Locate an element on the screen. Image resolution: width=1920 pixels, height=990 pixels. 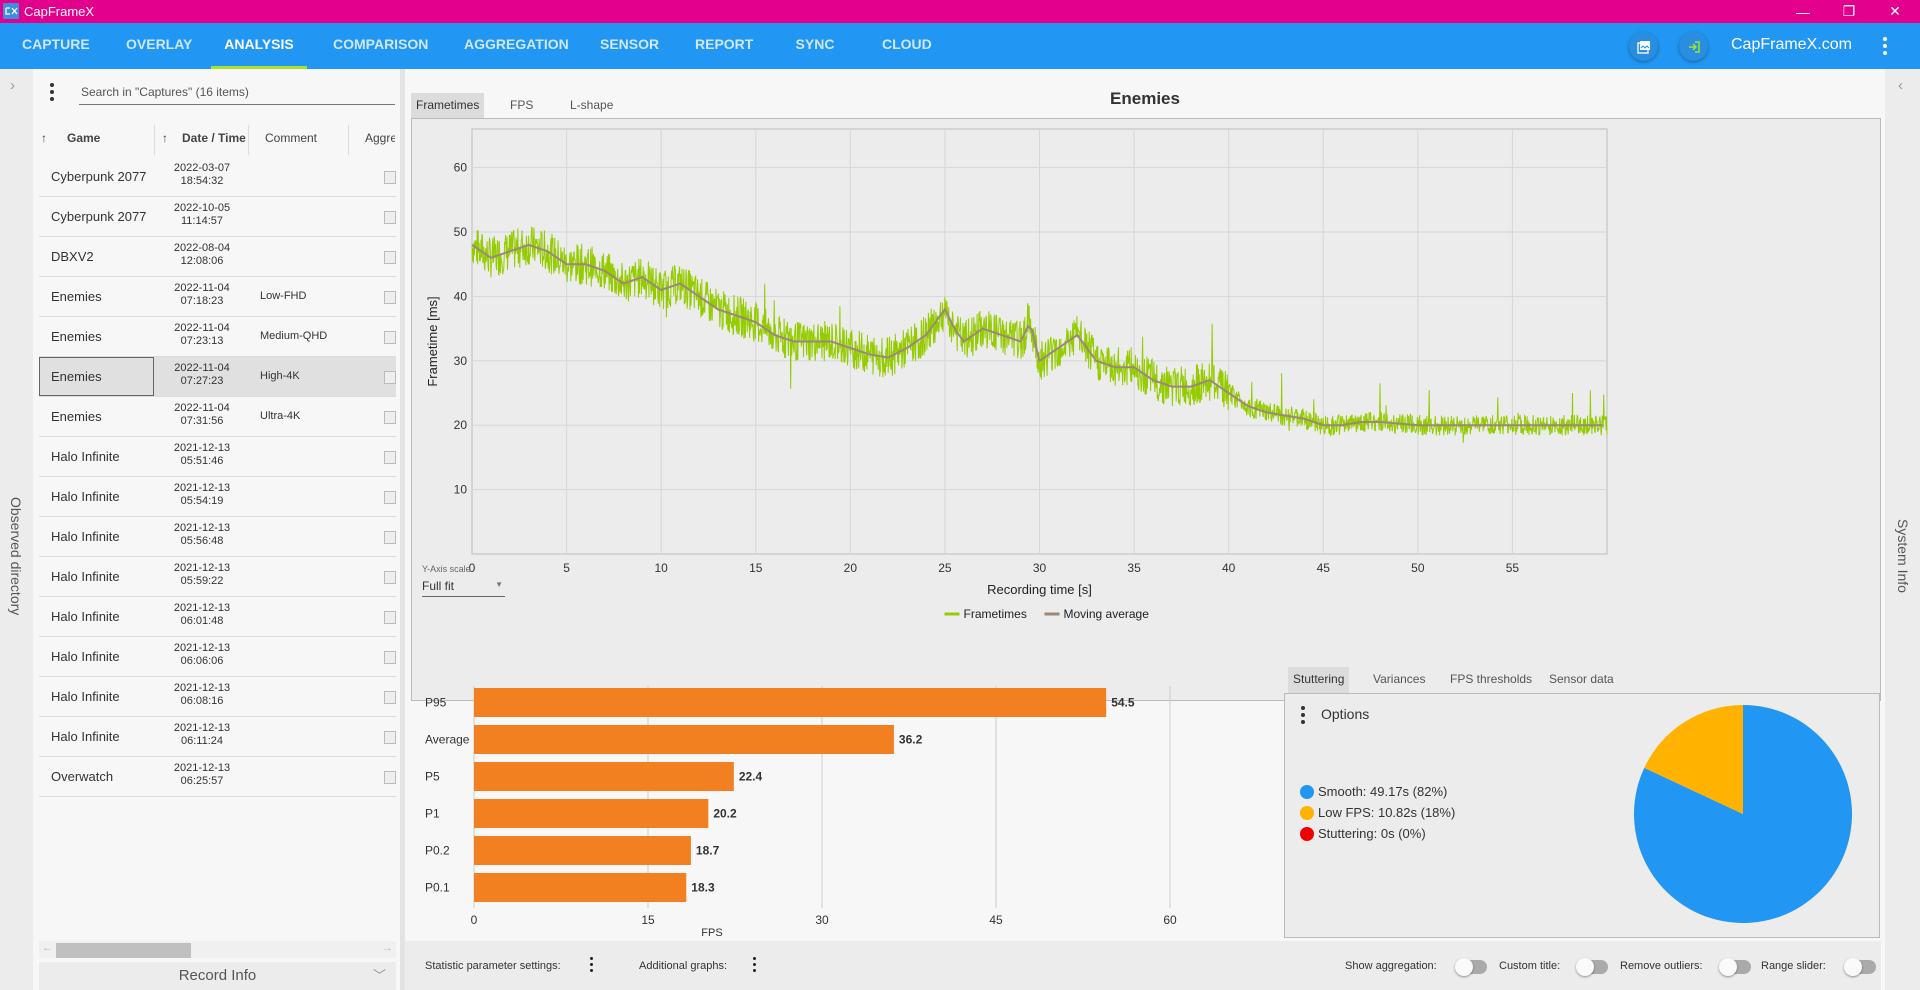
record-info-expander: Record Info ﹀ is located at coordinates (217, 976).